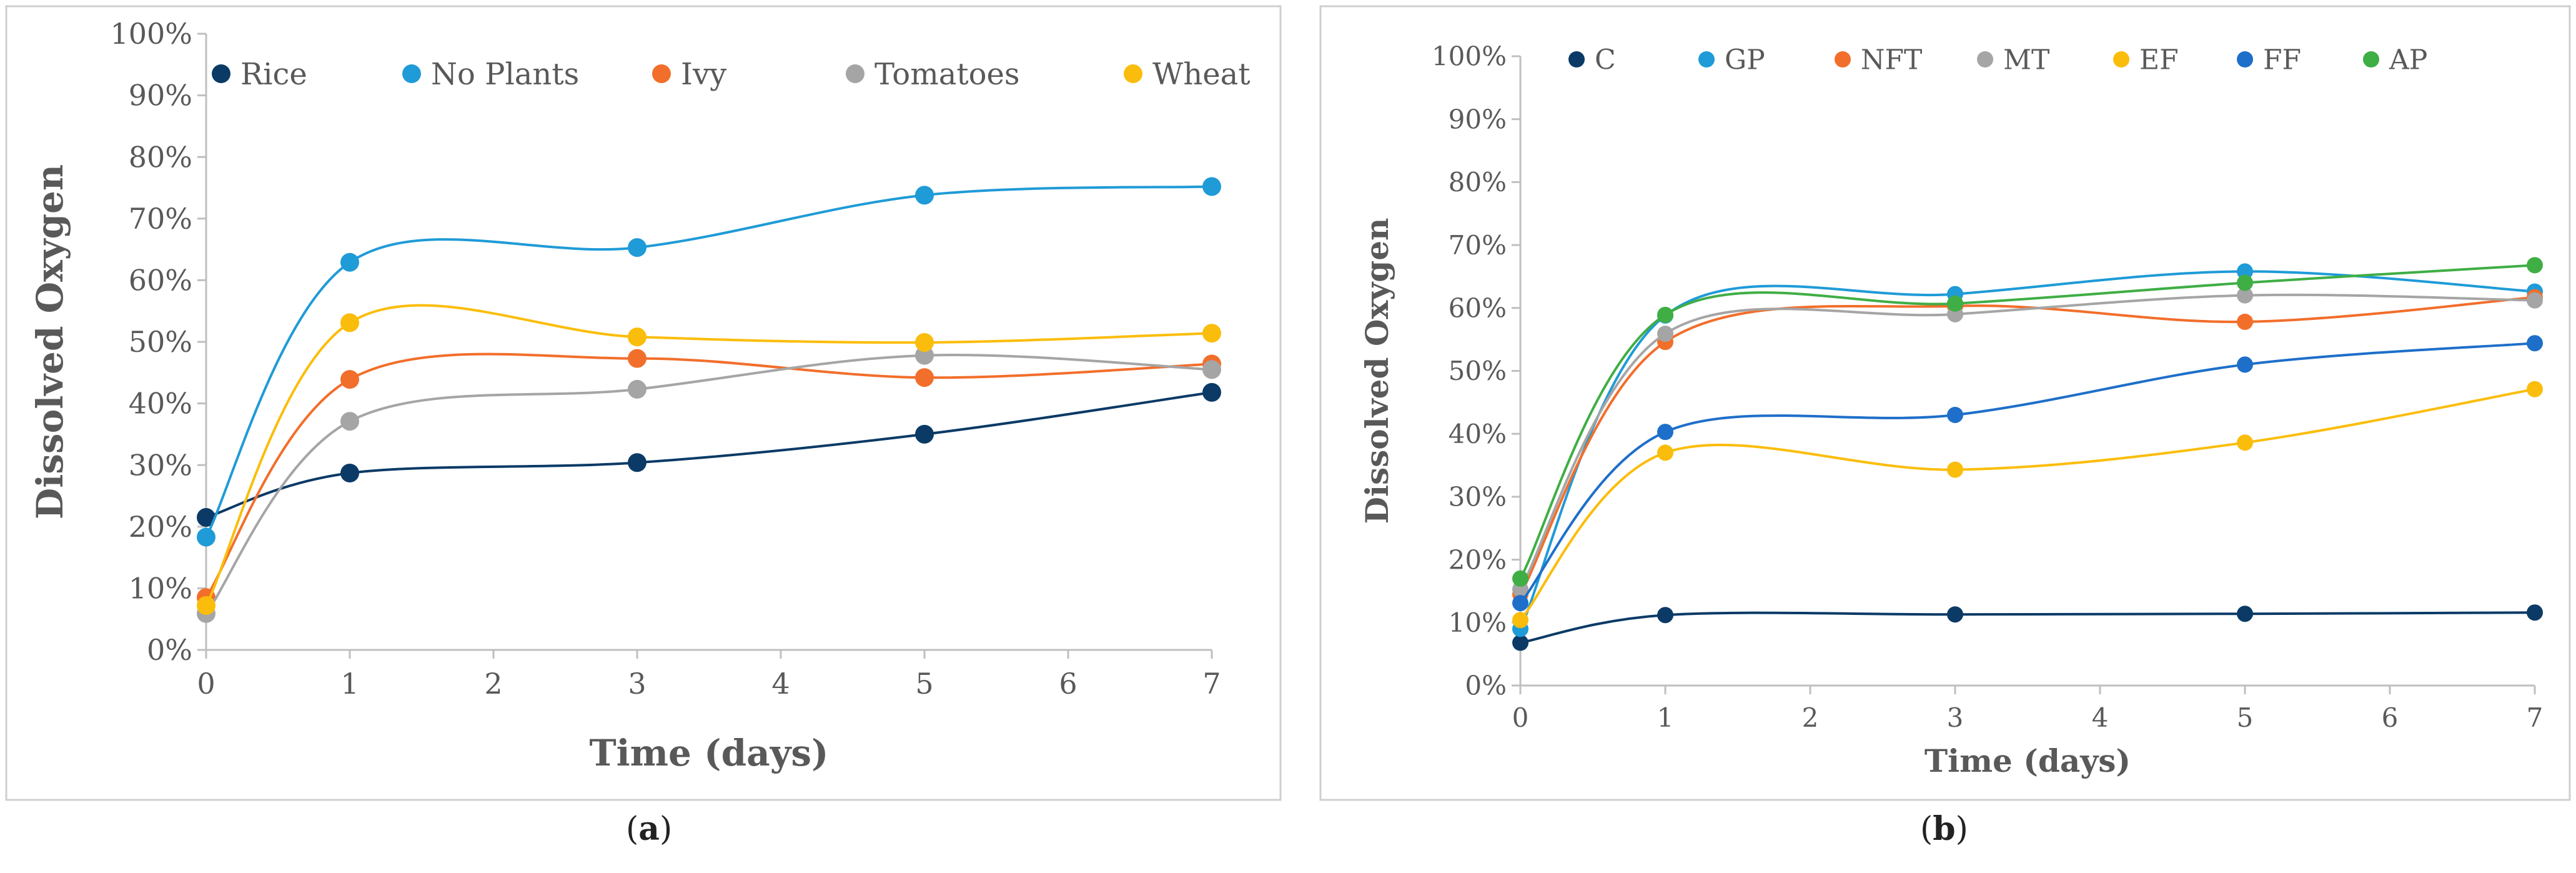  Describe the element at coordinates (1068, 684) in the screenshot. I see `chart-a-x-tick-label: 6` at that location.